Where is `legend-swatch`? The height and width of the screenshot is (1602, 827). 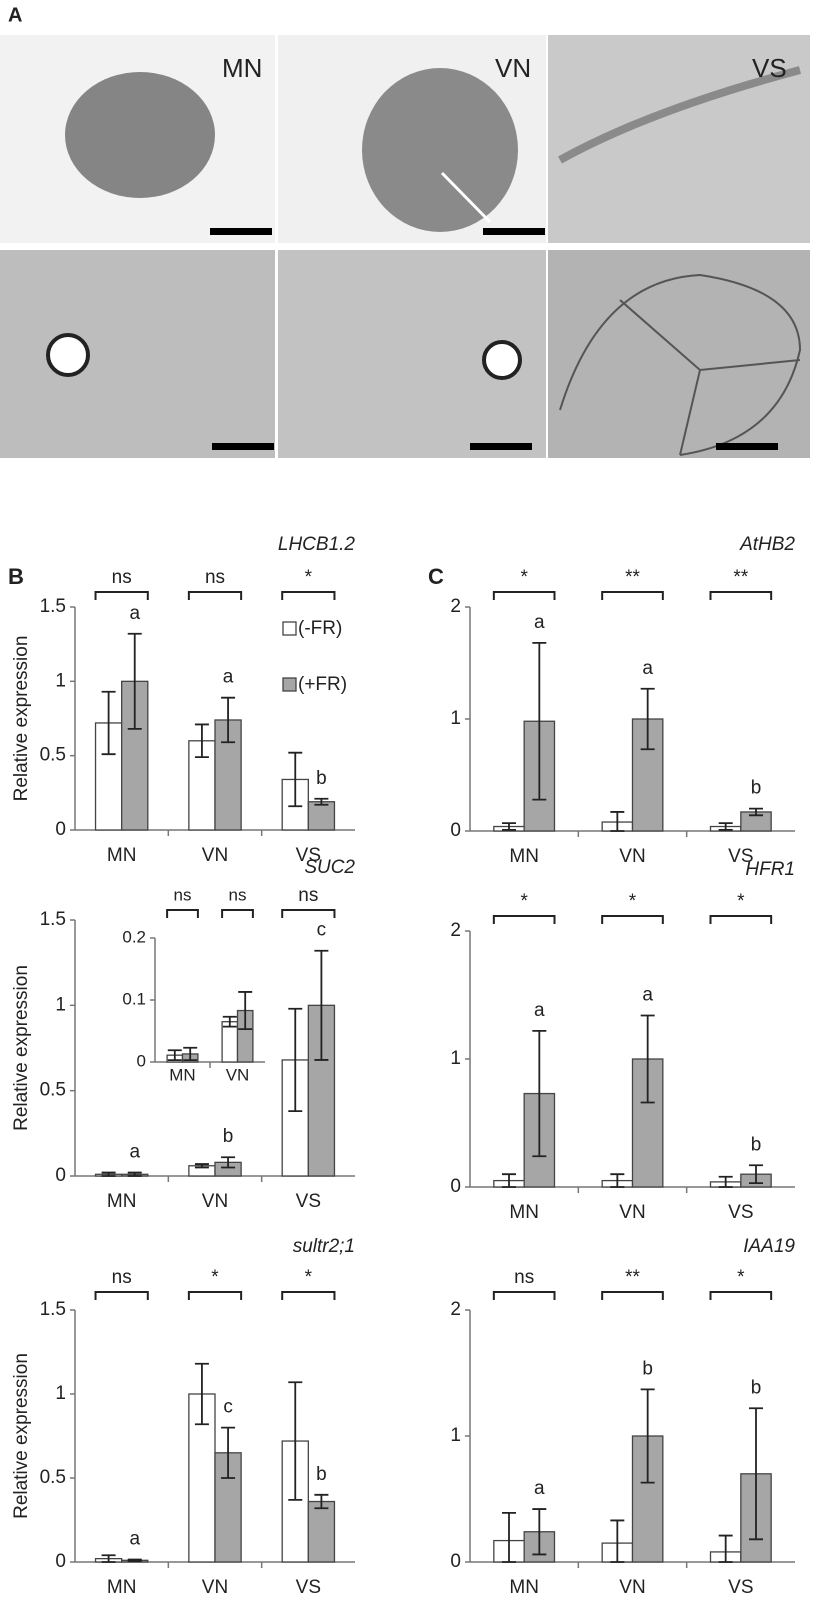
legend-swatch is located at coordinates (289, 628).